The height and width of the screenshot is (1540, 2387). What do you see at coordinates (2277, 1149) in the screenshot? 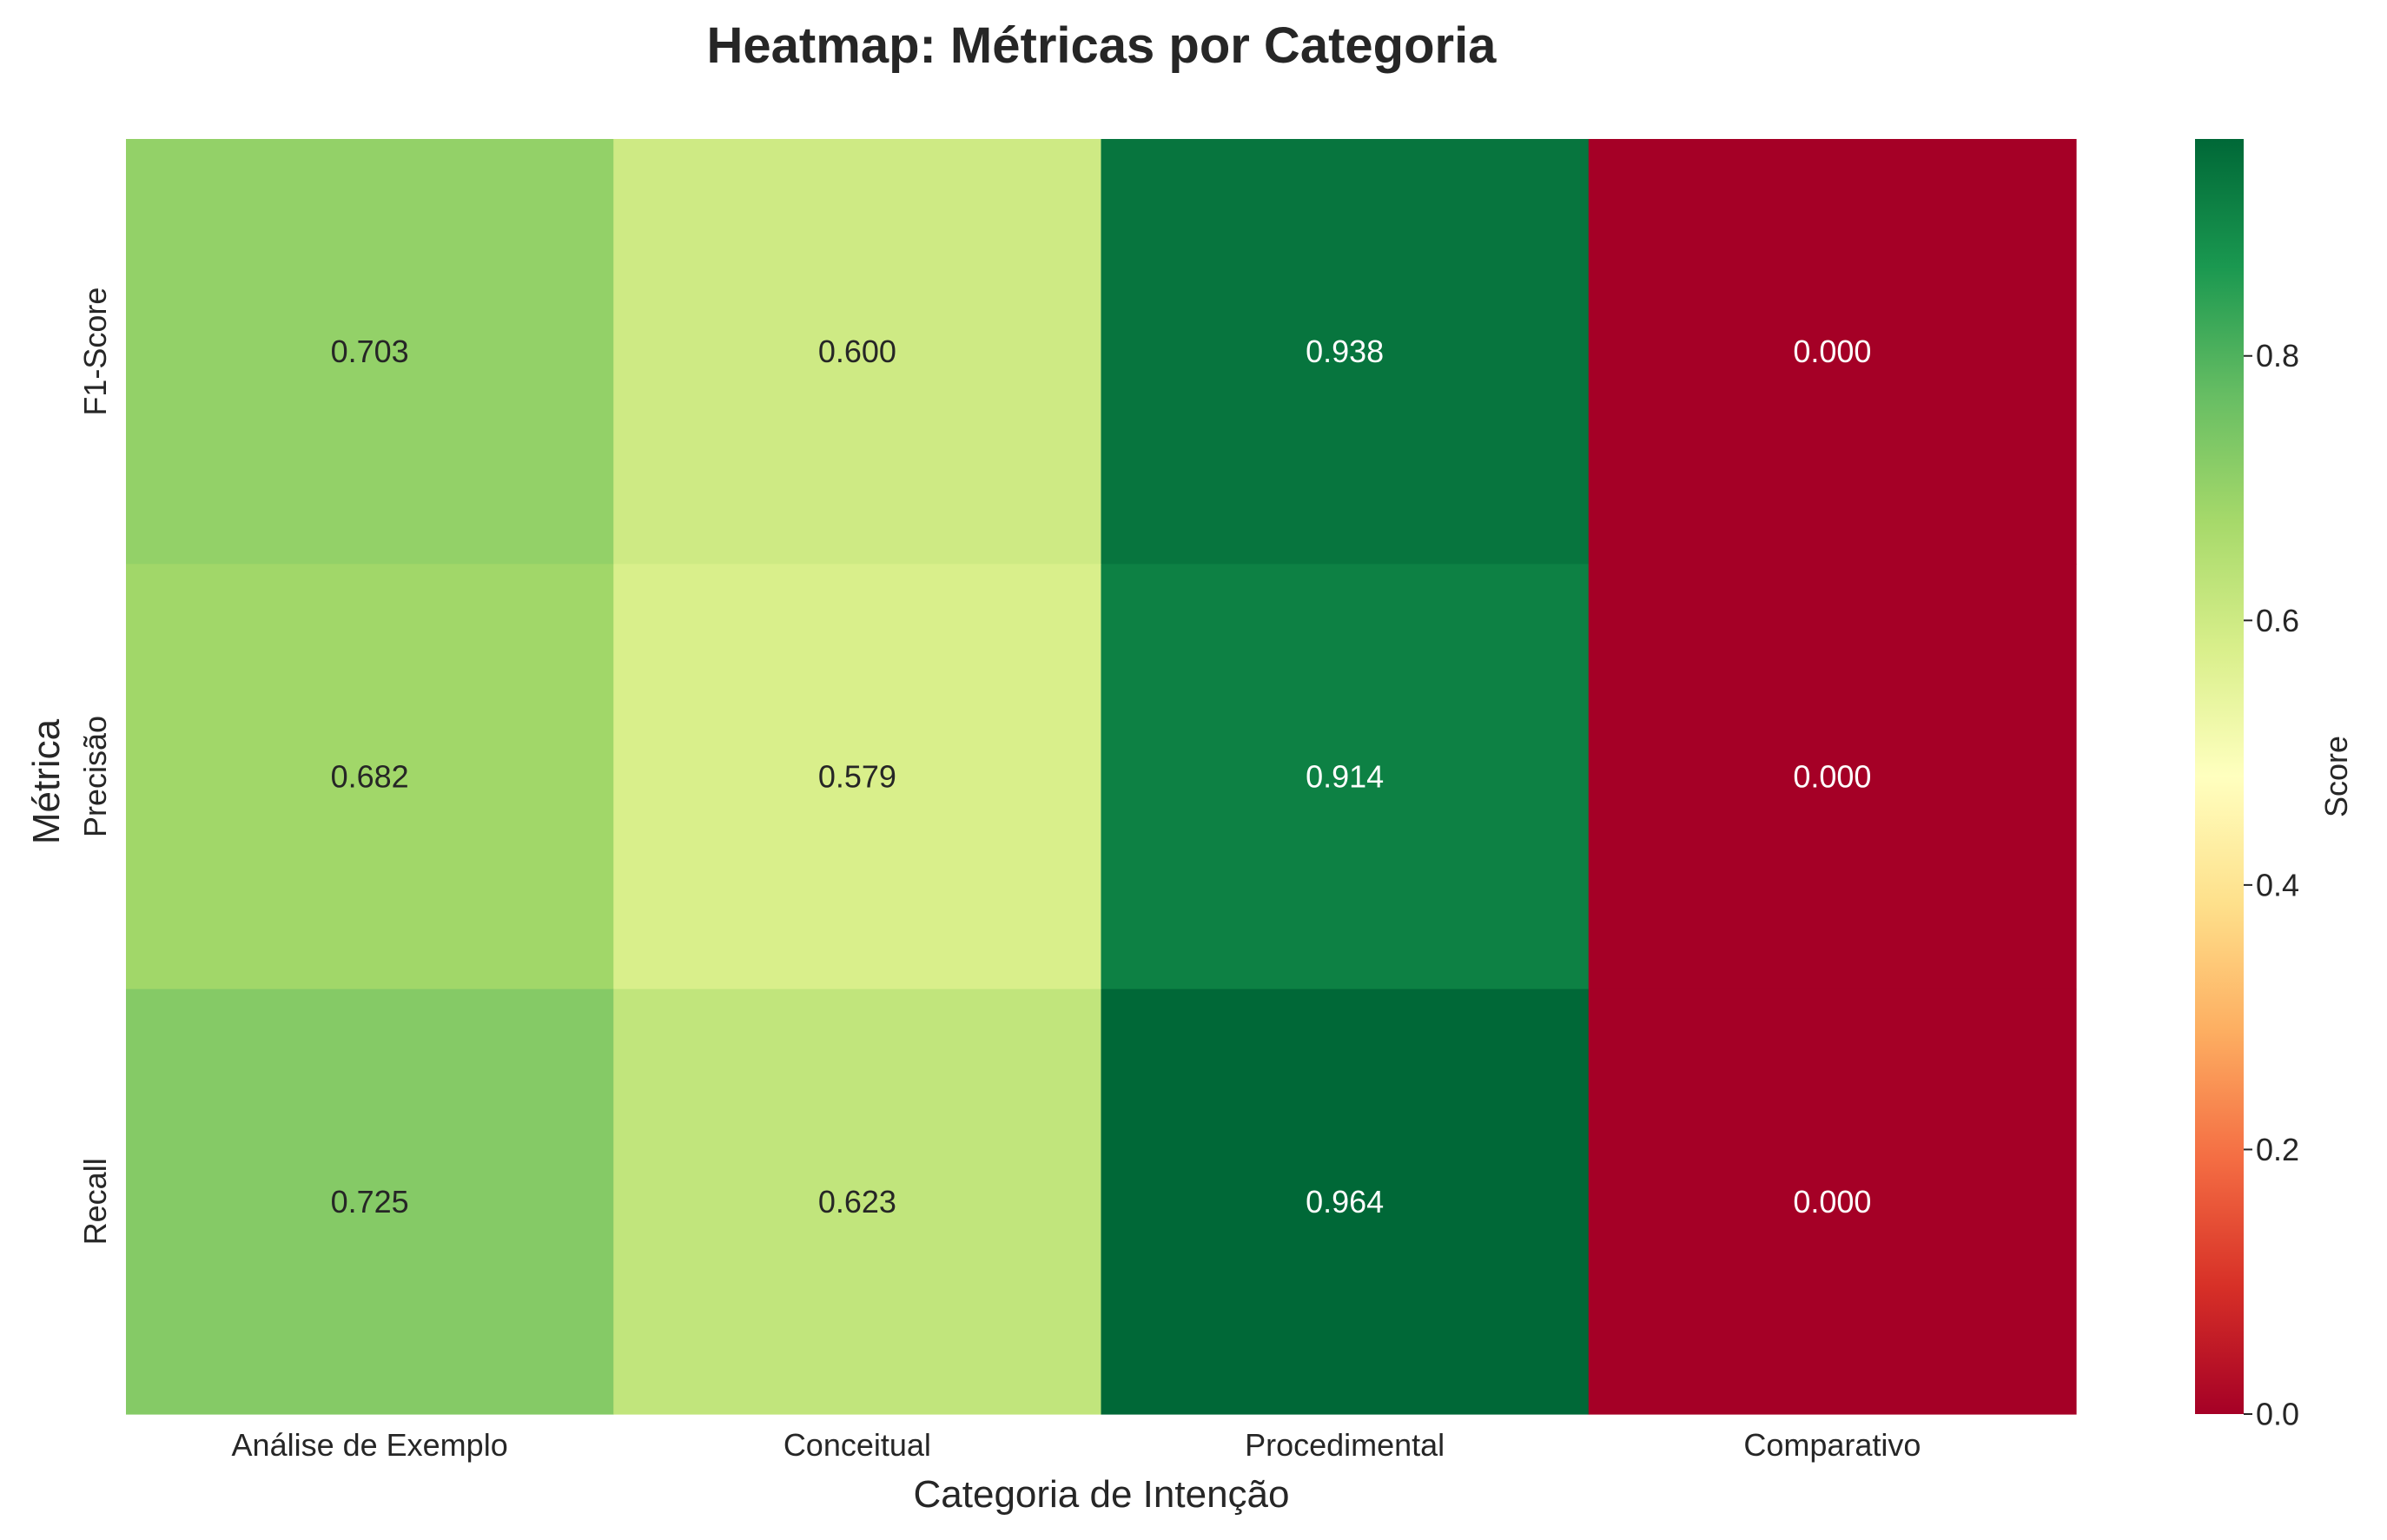
I see `colorbar-tick-label: 0.2` at bounding box center [2277, 1149].